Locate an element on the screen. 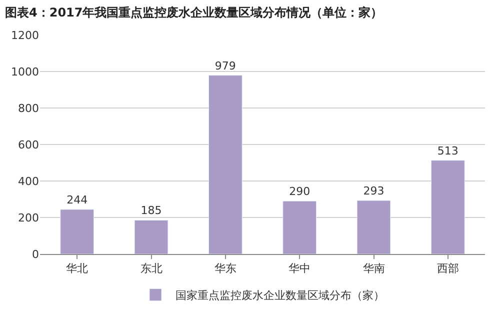  chart-title: 图表4：2017年我国重点监控废水企业数量区域分布情况（单位：家） is located at coordinates (194, 12).